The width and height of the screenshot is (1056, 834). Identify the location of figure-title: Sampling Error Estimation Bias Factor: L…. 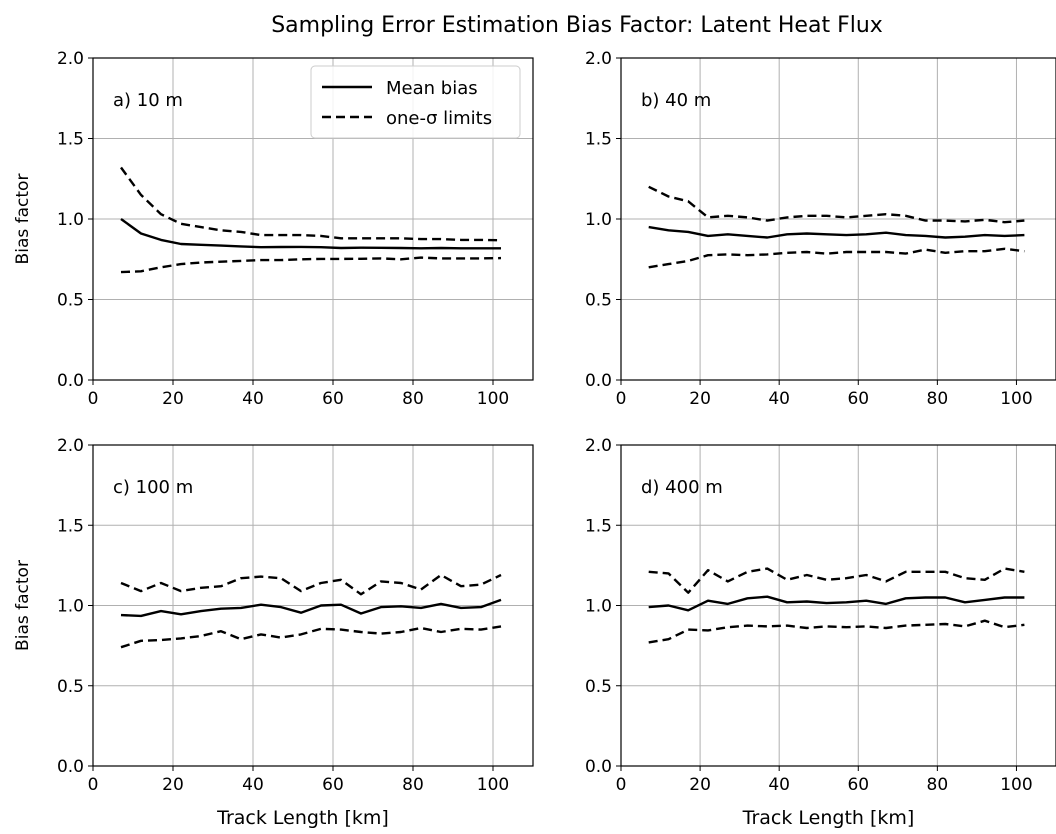
(577, 25).